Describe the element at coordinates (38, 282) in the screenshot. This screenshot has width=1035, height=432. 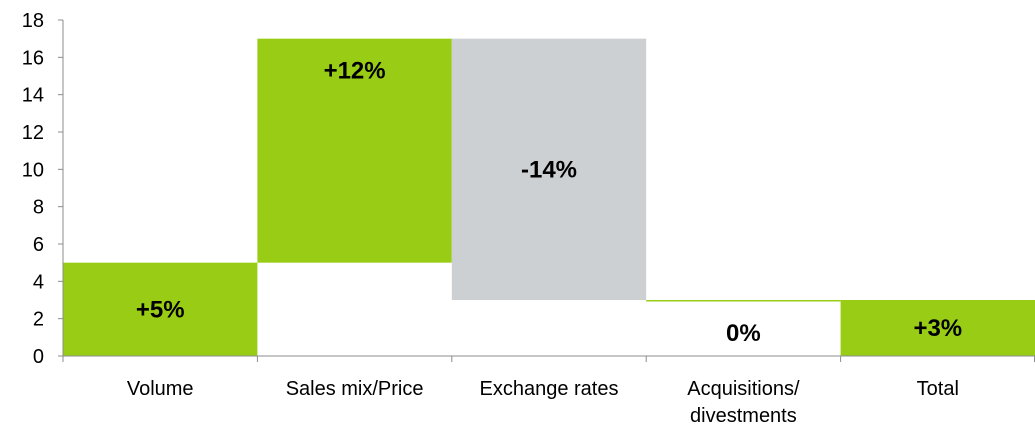
I see `y-tick-label-4: 4` at that location.